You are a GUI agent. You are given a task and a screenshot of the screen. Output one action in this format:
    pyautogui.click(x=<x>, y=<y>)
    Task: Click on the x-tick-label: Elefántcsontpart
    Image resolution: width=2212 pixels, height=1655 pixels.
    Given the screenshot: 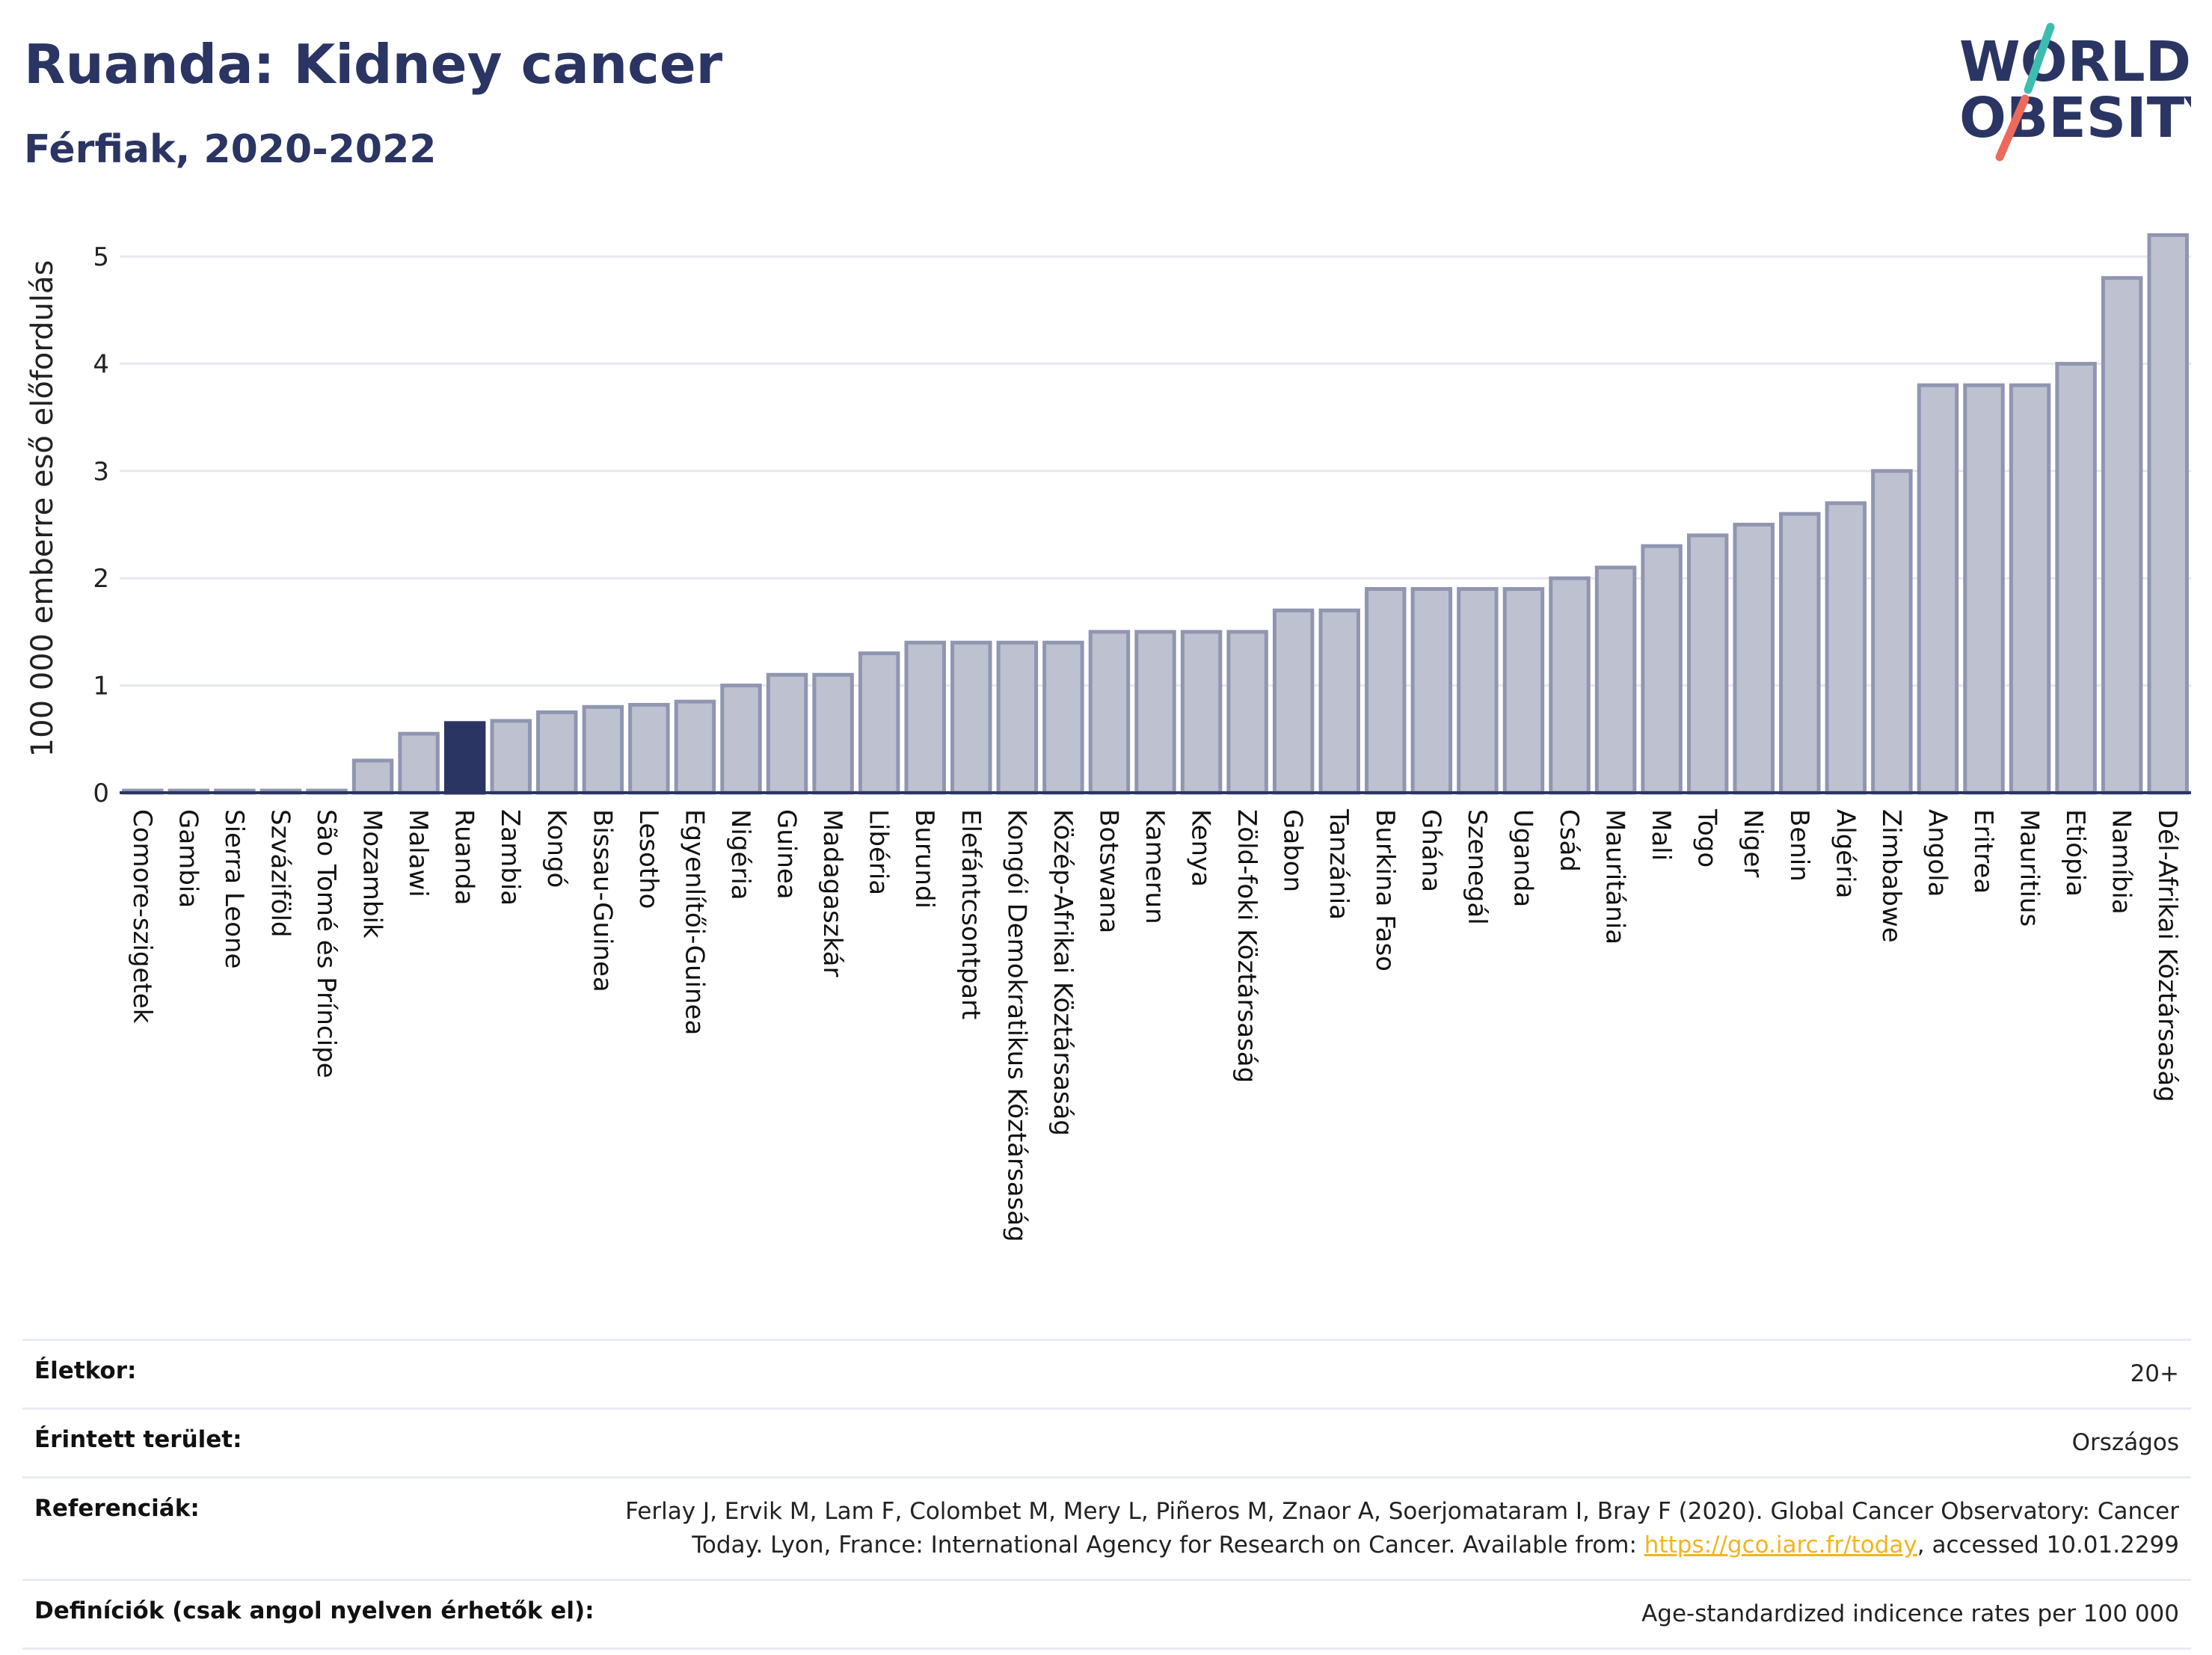 What is the action you would take?
    pyautogui.click(x=971, y=914)
    